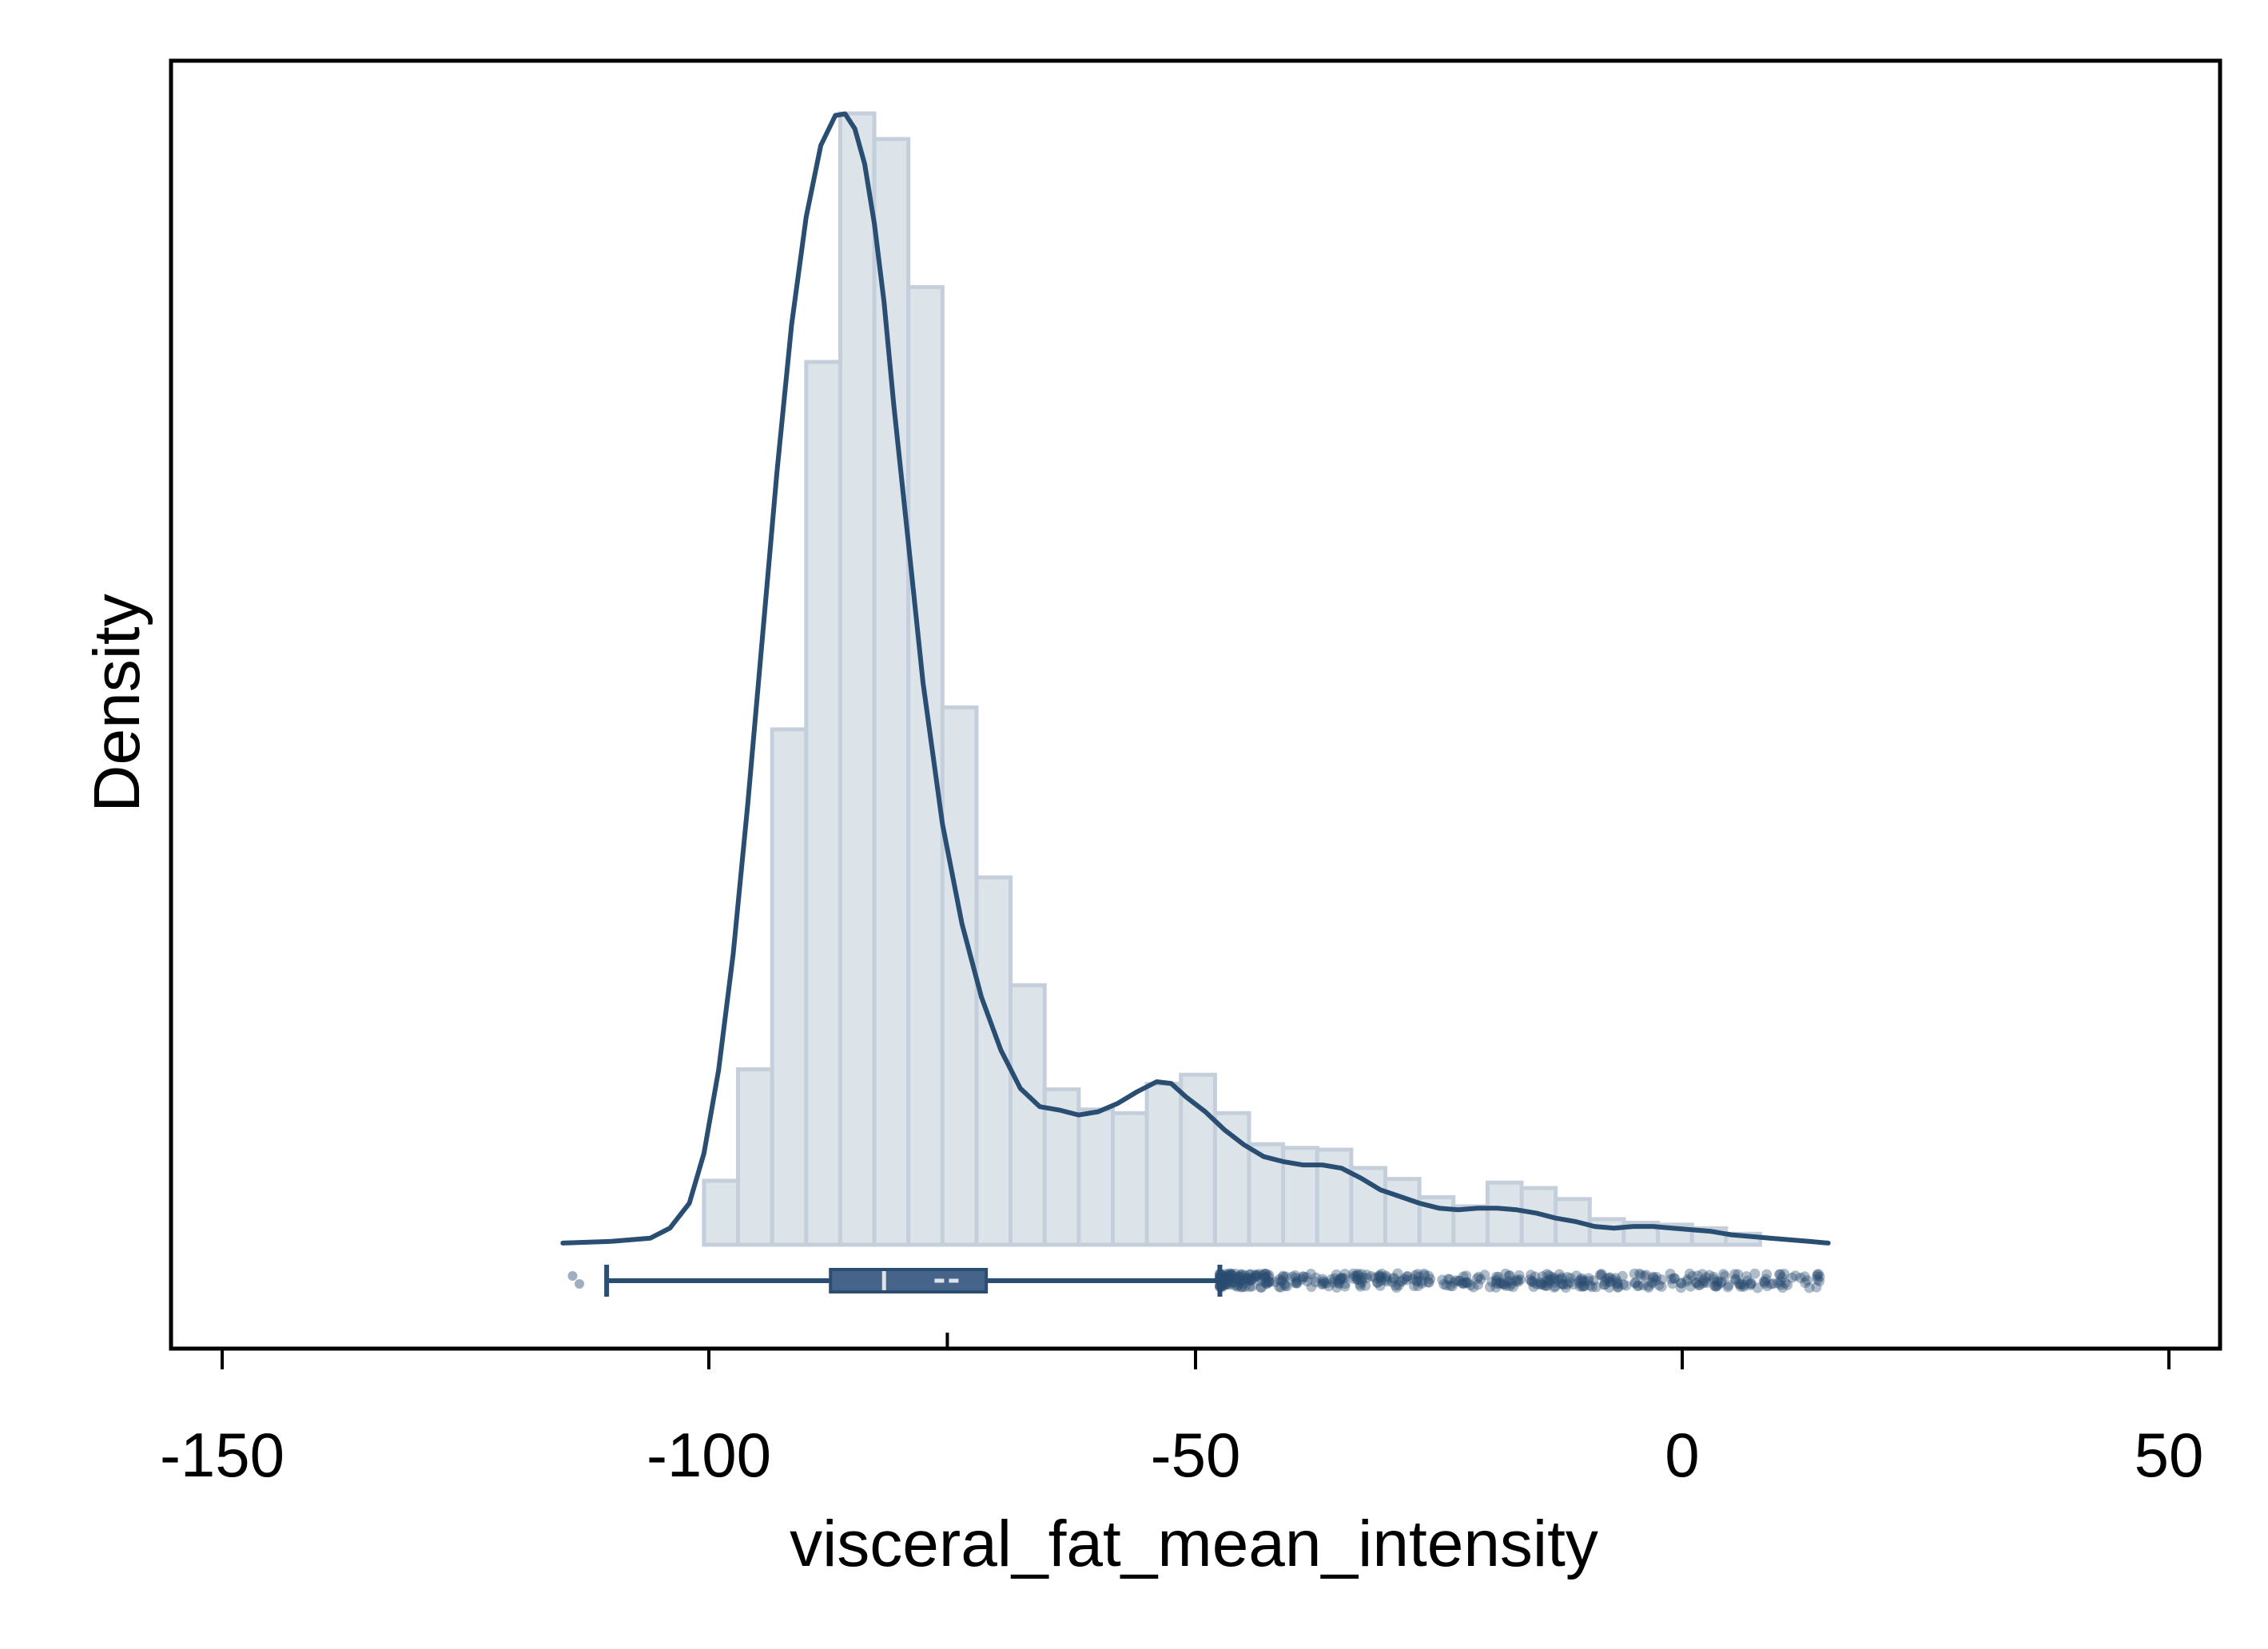  What do you see at coordinates (1682, 1455) in the screenshot?
I see `x-tick-label: 0` at bounding box center [1682, 1455].